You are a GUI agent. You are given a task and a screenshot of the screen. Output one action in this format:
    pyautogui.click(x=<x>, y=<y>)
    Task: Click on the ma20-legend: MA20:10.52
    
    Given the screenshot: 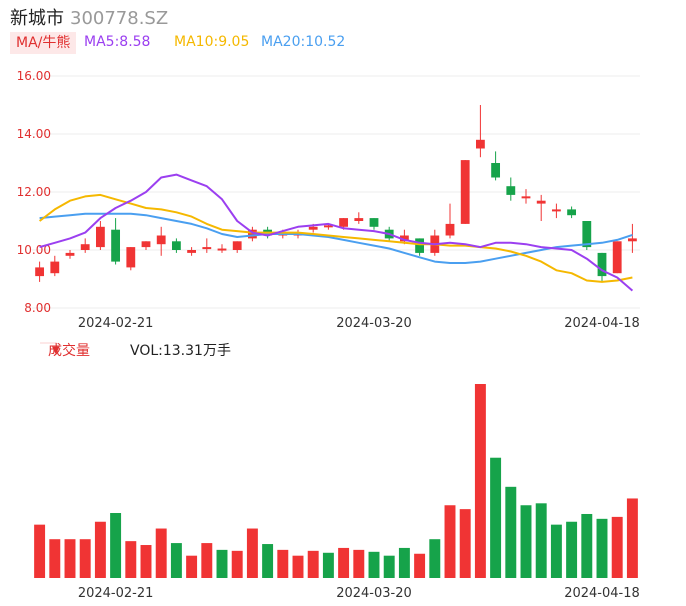 What is the action you would take?
    pyautogui.click(x=303, y=42)
    